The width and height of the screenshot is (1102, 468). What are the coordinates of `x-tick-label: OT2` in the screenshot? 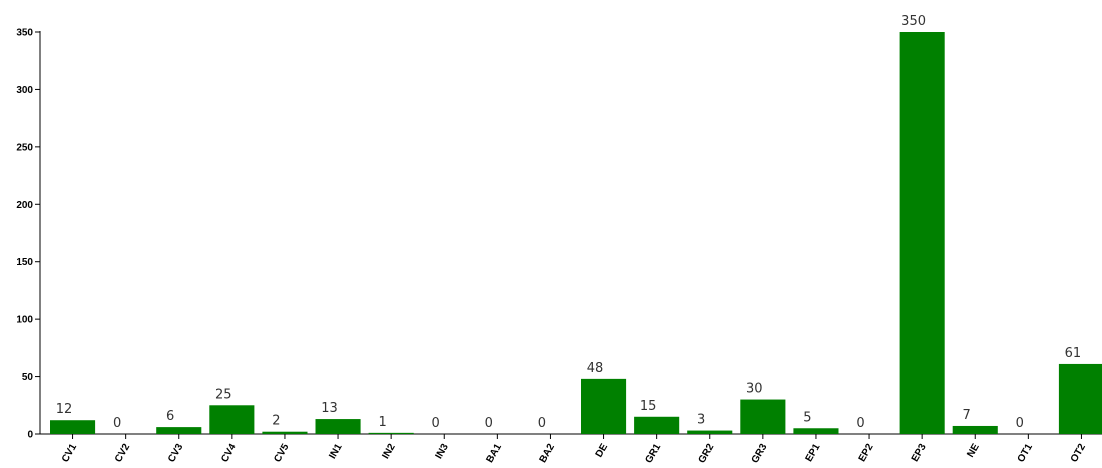 It's located at (1078, 453).